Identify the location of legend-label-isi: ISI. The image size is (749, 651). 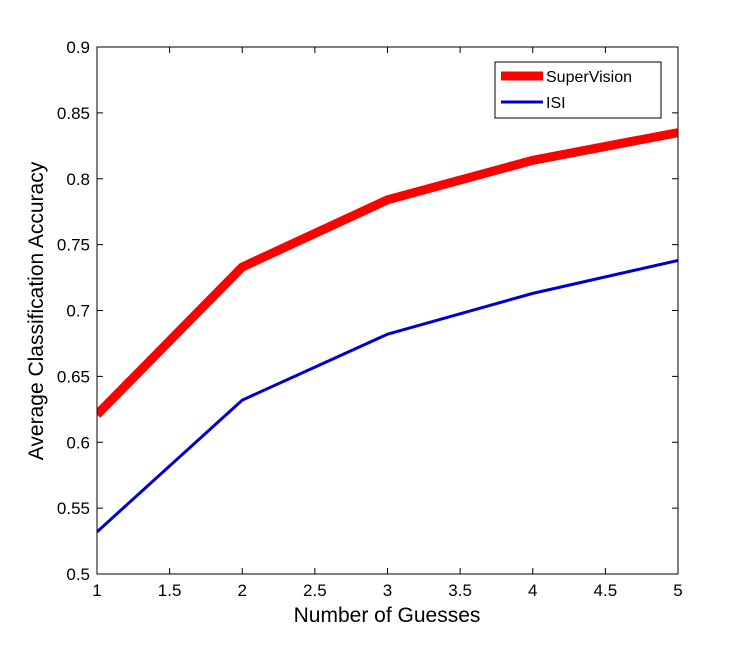
(556, 103).